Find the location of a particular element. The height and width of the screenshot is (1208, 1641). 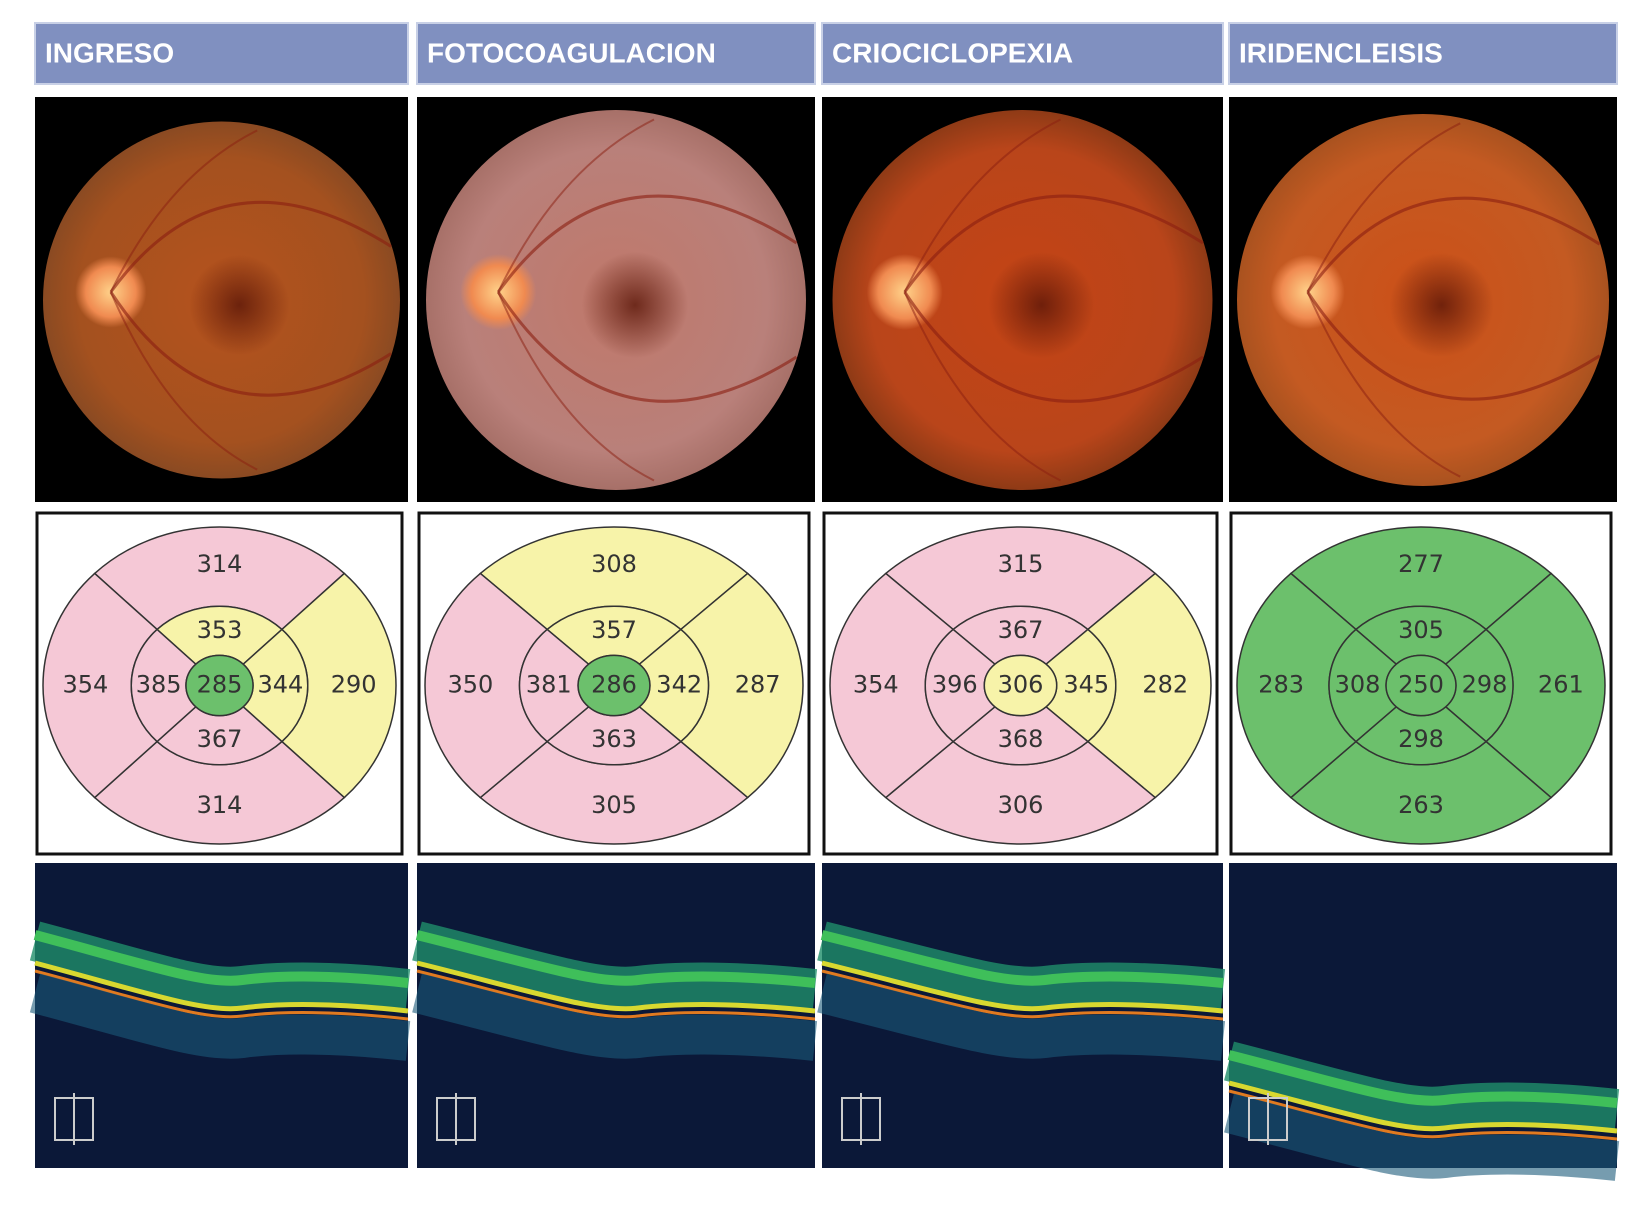

header-label: IRIDENCLEISIS is located at coordinates (1341, 52).